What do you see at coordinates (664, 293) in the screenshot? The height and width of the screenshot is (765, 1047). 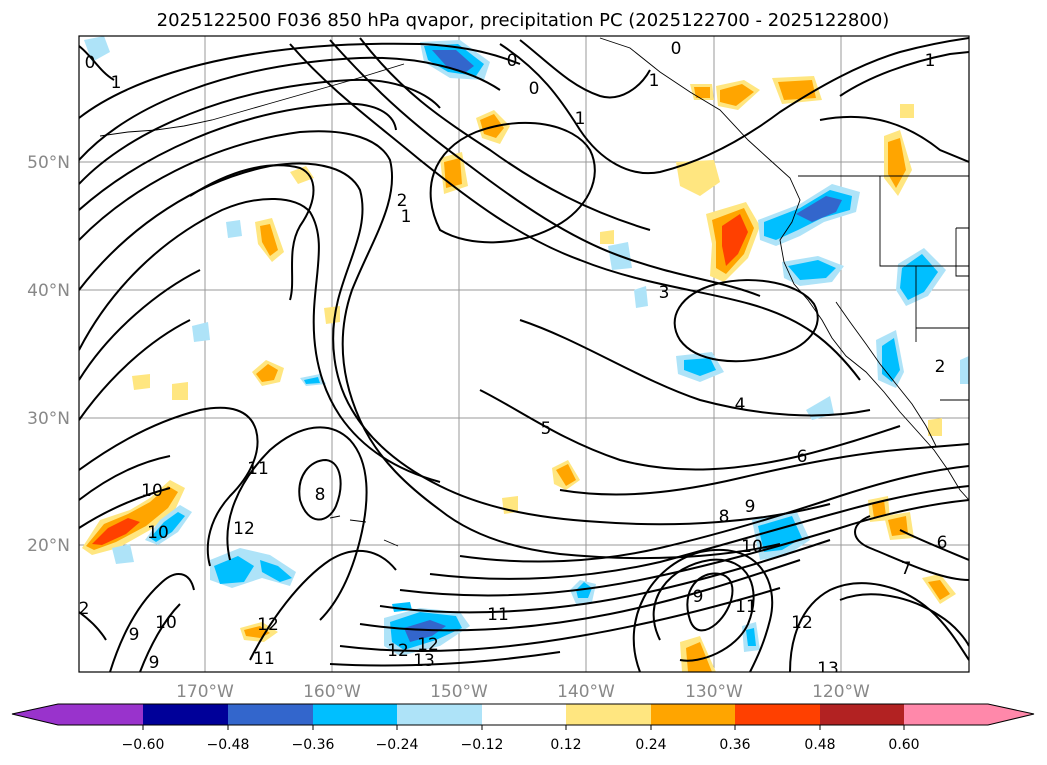 I see `contour-label: 3` at bounding box center [664, 293].